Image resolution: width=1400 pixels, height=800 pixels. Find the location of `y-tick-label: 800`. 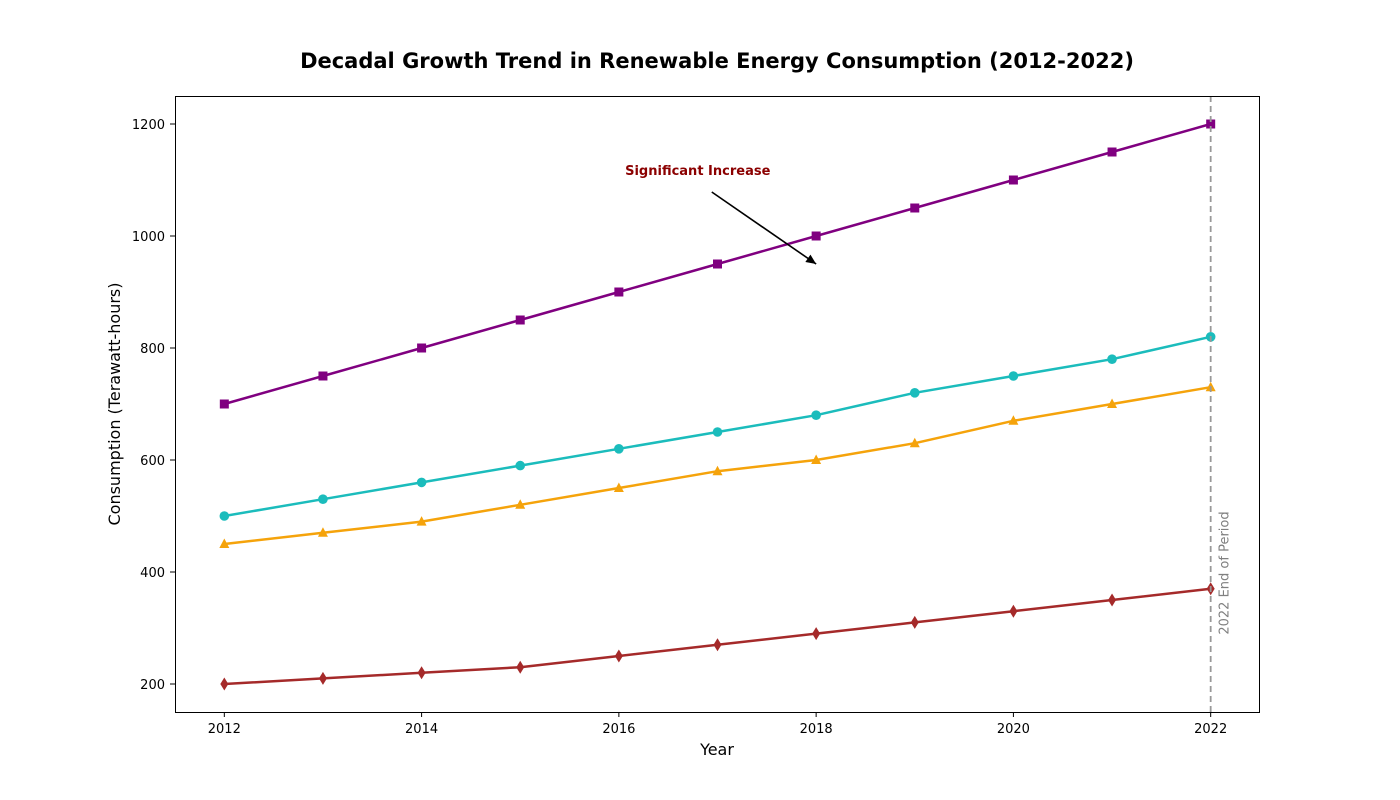

y-tick-label: 800 is located at coordinates (152, 349).